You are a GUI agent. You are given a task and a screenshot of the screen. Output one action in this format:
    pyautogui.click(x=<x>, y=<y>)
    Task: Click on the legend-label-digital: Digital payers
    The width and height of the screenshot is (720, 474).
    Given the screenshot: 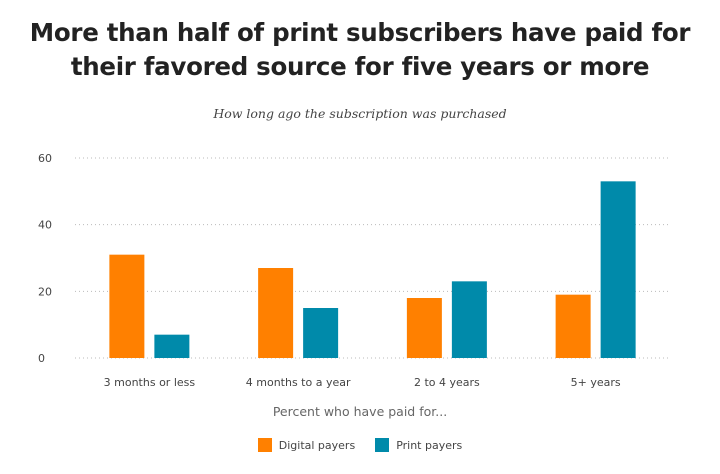 What is the action you would take?
    pyautogui.click(x=317, y=445)
    